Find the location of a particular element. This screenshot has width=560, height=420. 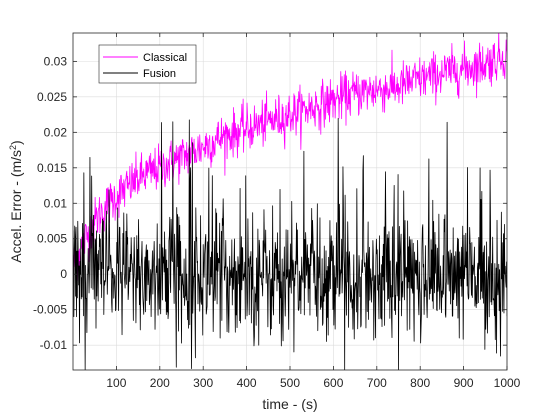

x-tick-label: 900 is located at coordinates (464, 383).